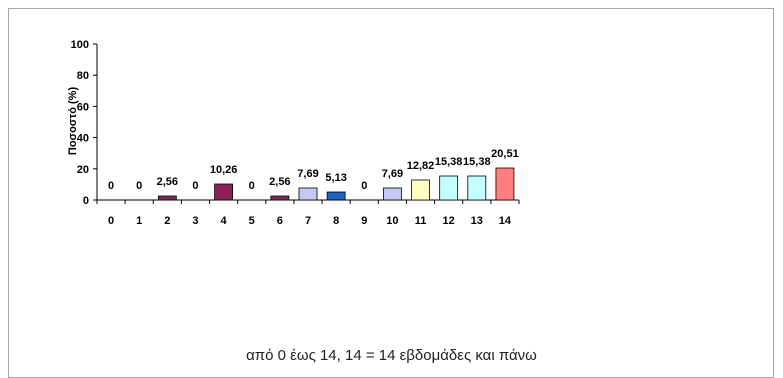 The height and width of the screenshot is (378, 783). I want to click on x-axis-caption: από 0 έως 14, 14 = 14 εβδομάδες και πάνω, so click(391, 355).